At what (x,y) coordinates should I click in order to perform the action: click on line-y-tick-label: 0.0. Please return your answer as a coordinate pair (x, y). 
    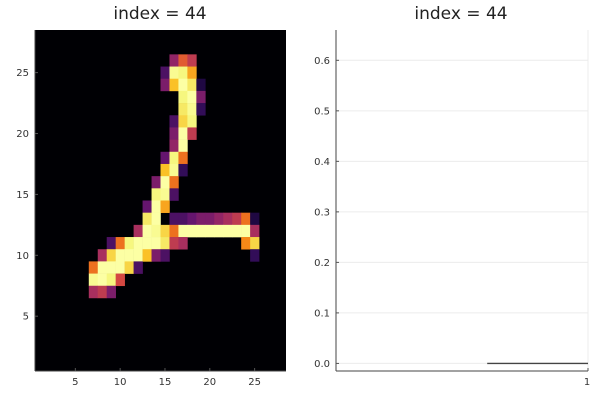
    Looking at the image, I should click on (322, 364).